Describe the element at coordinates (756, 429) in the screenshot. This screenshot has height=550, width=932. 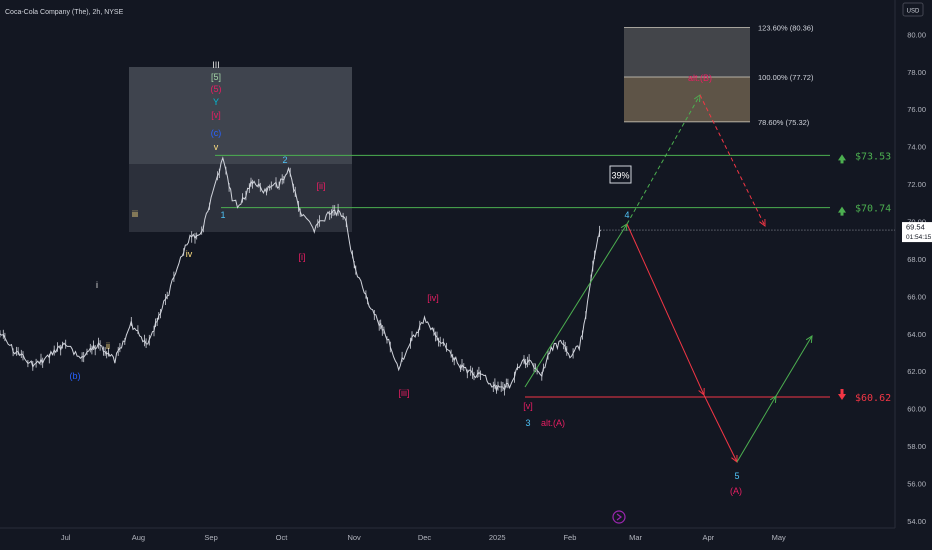
I see `rebound-projection` at that location.